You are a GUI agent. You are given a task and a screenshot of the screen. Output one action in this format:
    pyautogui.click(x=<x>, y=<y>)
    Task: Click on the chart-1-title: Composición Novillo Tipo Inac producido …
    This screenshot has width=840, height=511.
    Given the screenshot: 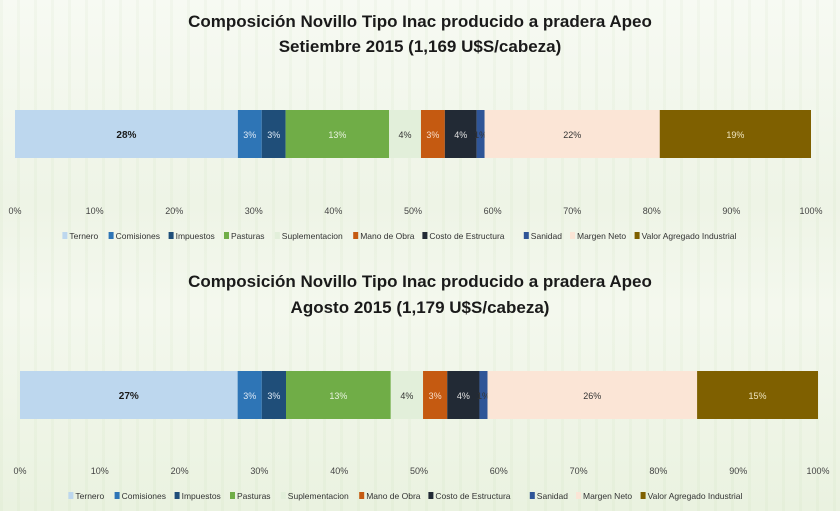 What is the action you would take?
    pyautogui.click(x=420, y=21)
    